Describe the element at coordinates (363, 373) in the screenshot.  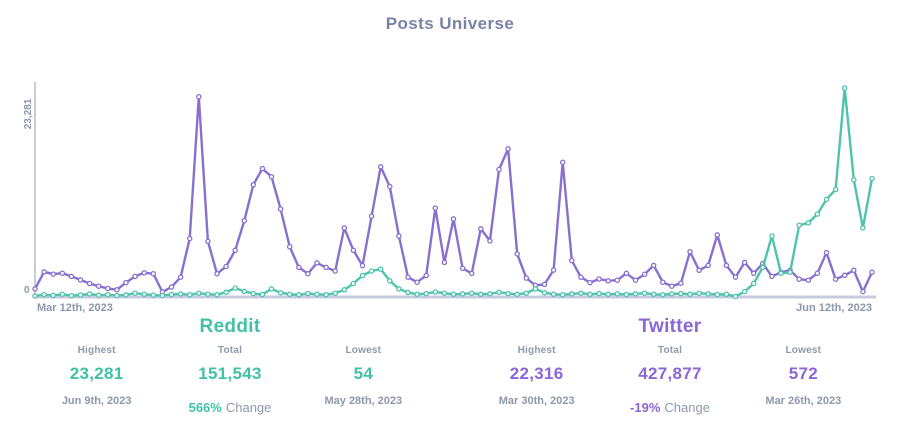
I see `stat-value: 54` at that location.